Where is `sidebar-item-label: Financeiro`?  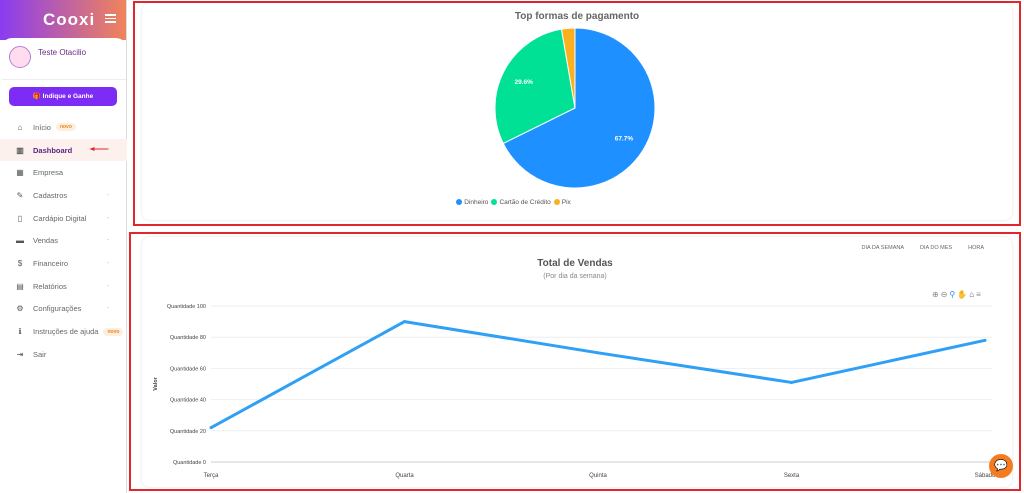 sidebar-item-label: Financeiro is located at coordinates (51, 263).